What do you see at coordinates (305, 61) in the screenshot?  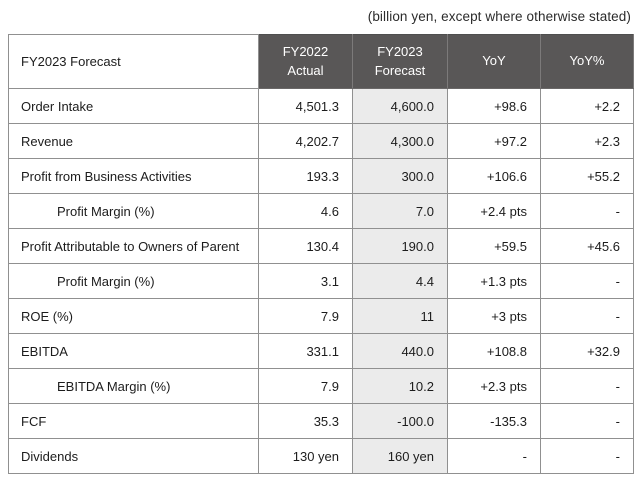 I see `header-fy2022-actual: FY2022 Actual` at bounding box center [305, 61].